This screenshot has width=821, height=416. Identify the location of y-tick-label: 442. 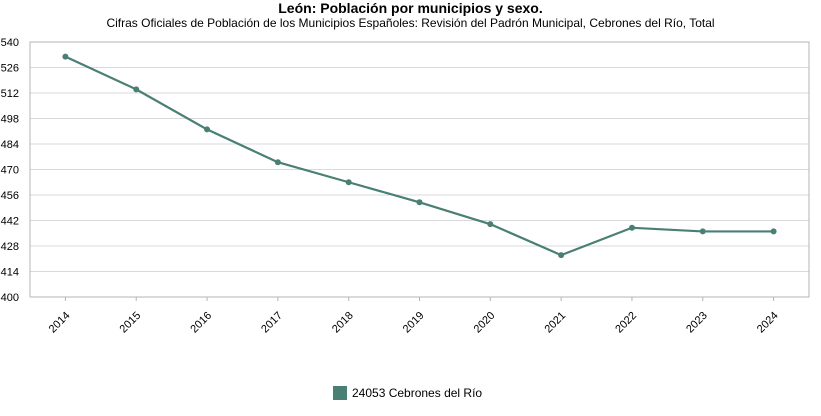
(10, 222).